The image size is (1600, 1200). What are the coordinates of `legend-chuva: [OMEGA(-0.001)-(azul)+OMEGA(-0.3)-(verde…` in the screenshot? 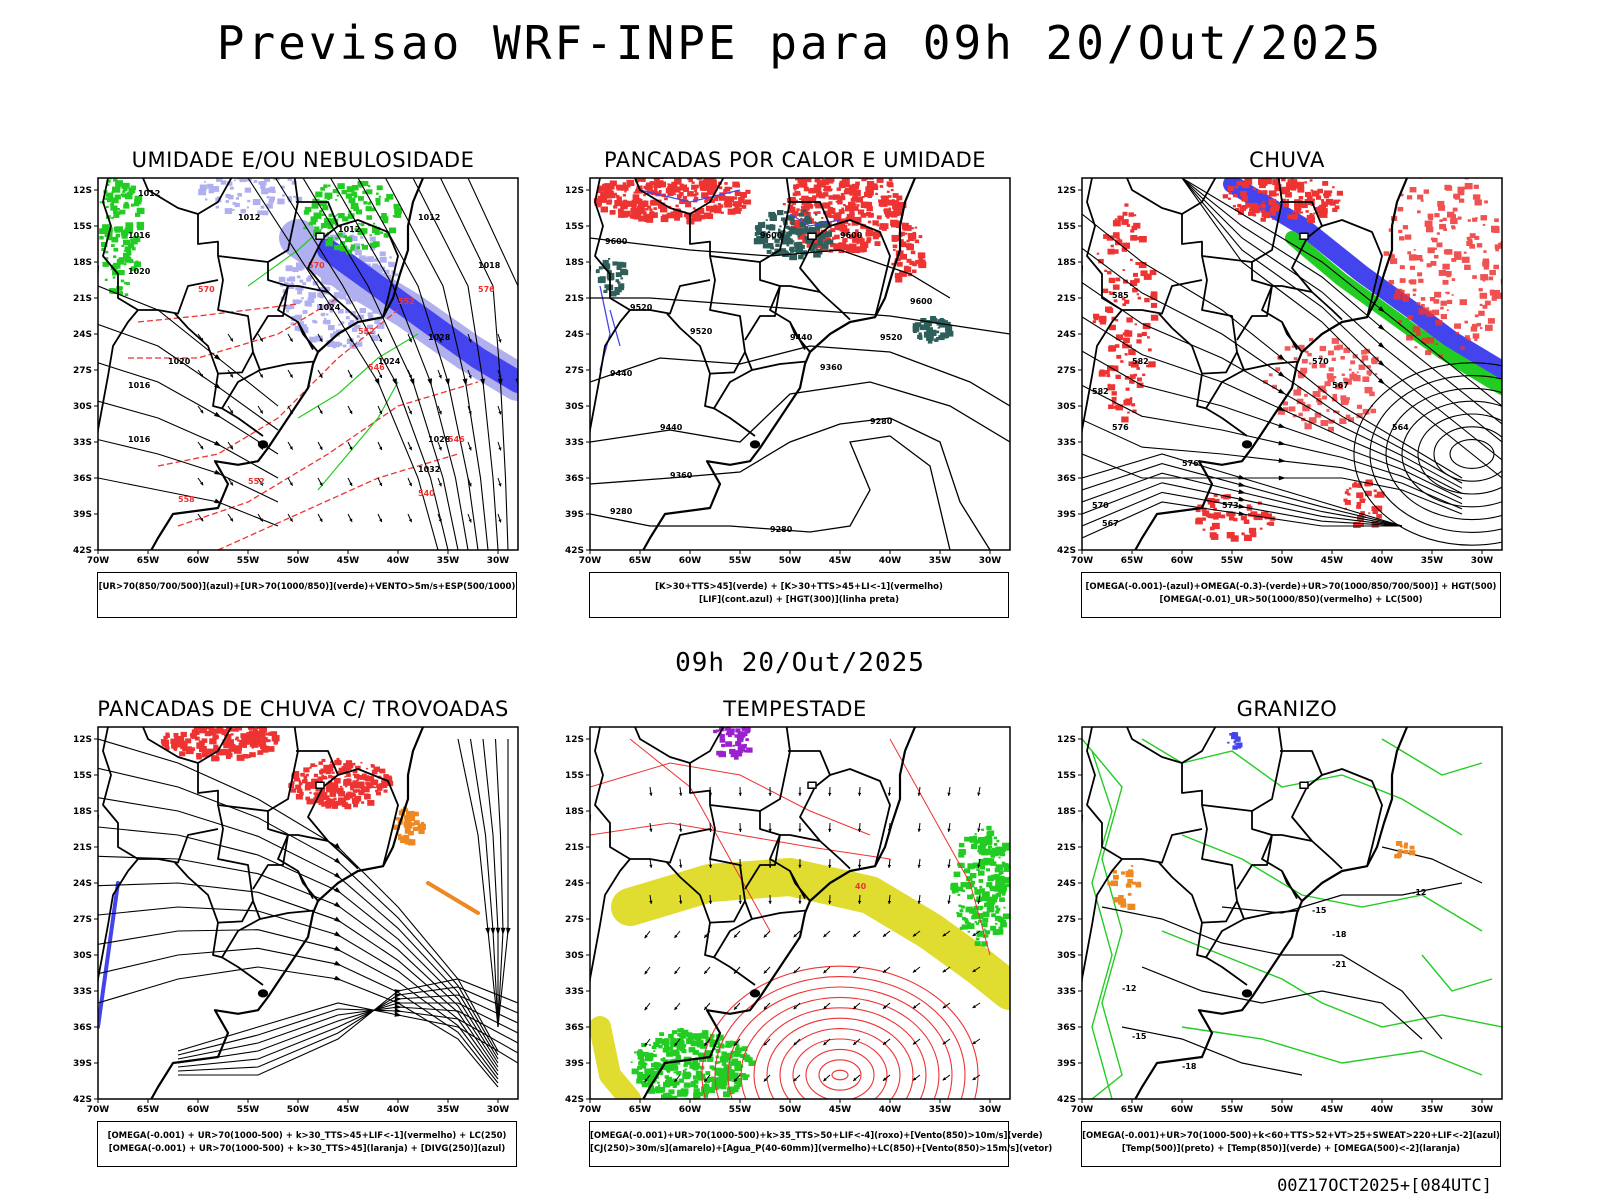 It's located at (1291, 595).